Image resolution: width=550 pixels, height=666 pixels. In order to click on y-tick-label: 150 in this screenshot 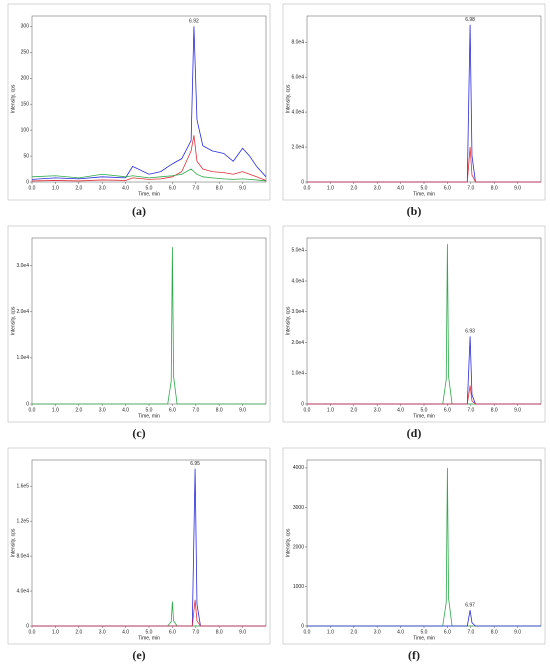, I will do `click(25, 105)`.